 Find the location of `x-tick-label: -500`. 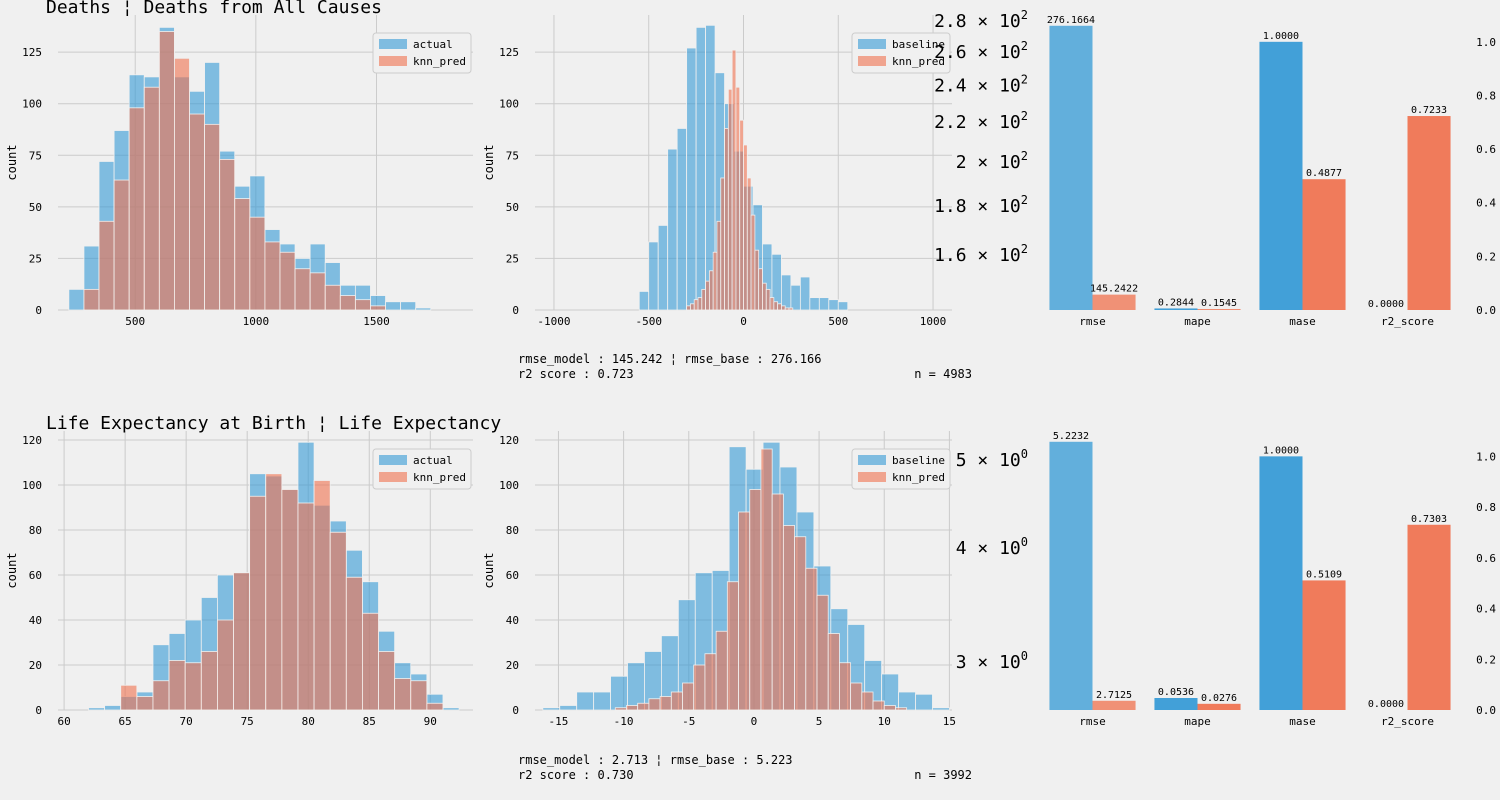

x-tick-label: -500 is located at coordinates (648, 321).